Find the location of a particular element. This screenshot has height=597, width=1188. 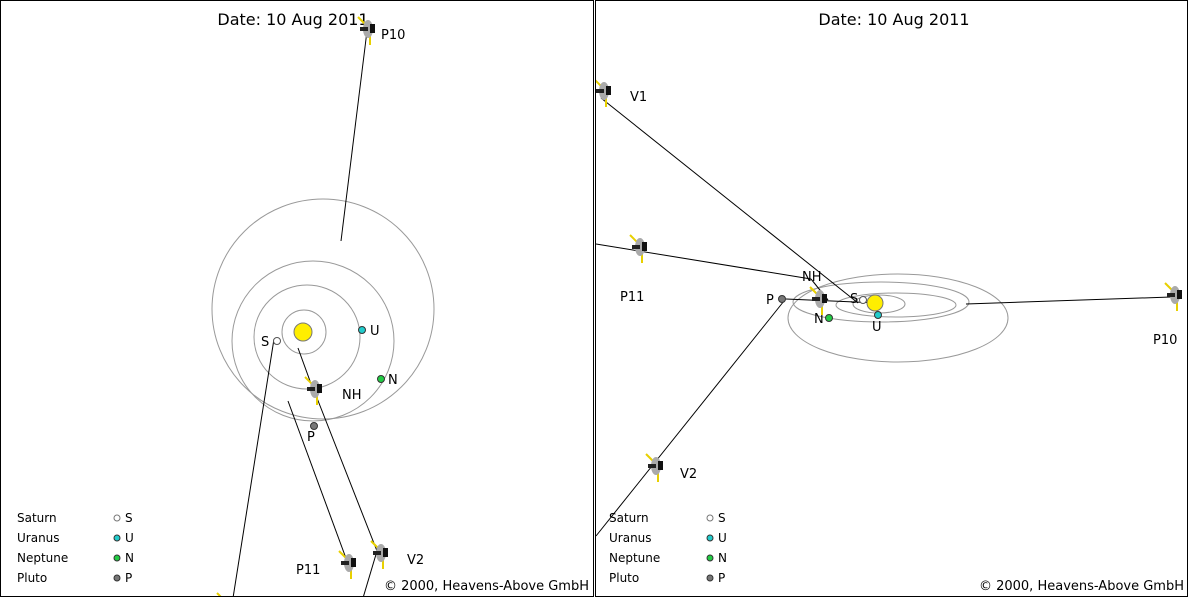

left-path-pioneer10 is located at coordinates (354, 136).